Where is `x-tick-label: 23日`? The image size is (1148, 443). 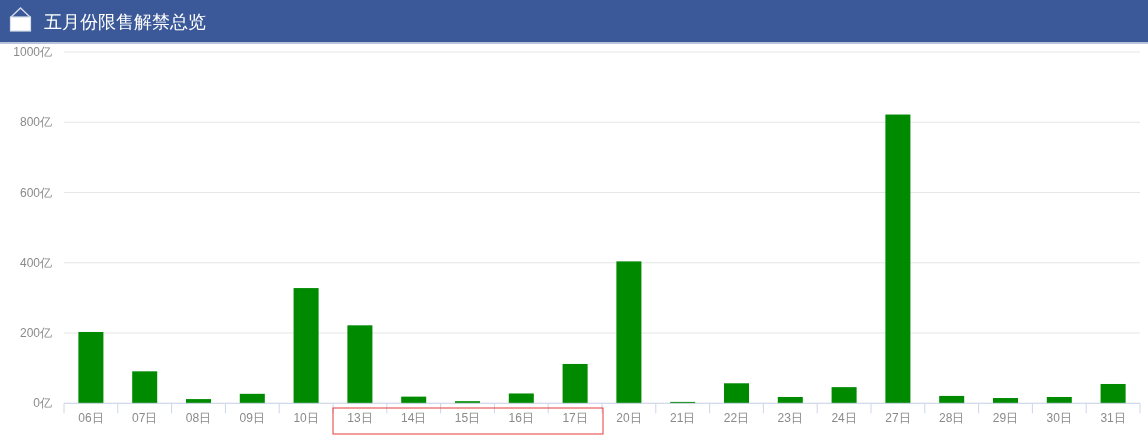 x-tick-label: 23日 is located at coordinates (790, 418).